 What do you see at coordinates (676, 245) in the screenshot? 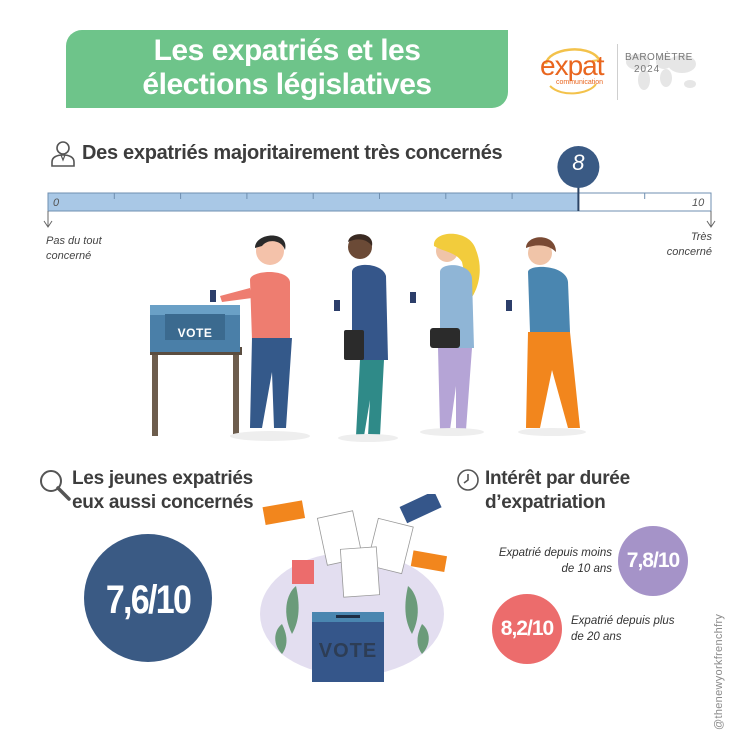
I see `scale-label-max: Très concerné` at bounding box center [676, 245].